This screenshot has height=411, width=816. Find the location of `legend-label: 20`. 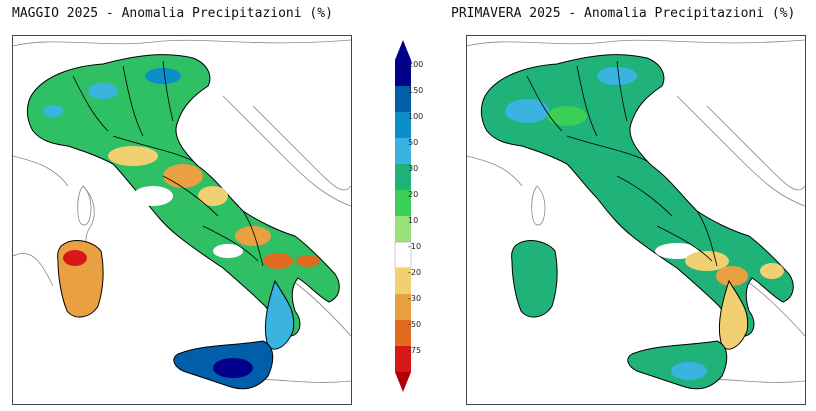

legend-label: 20 is located at coordinates (413, 194).